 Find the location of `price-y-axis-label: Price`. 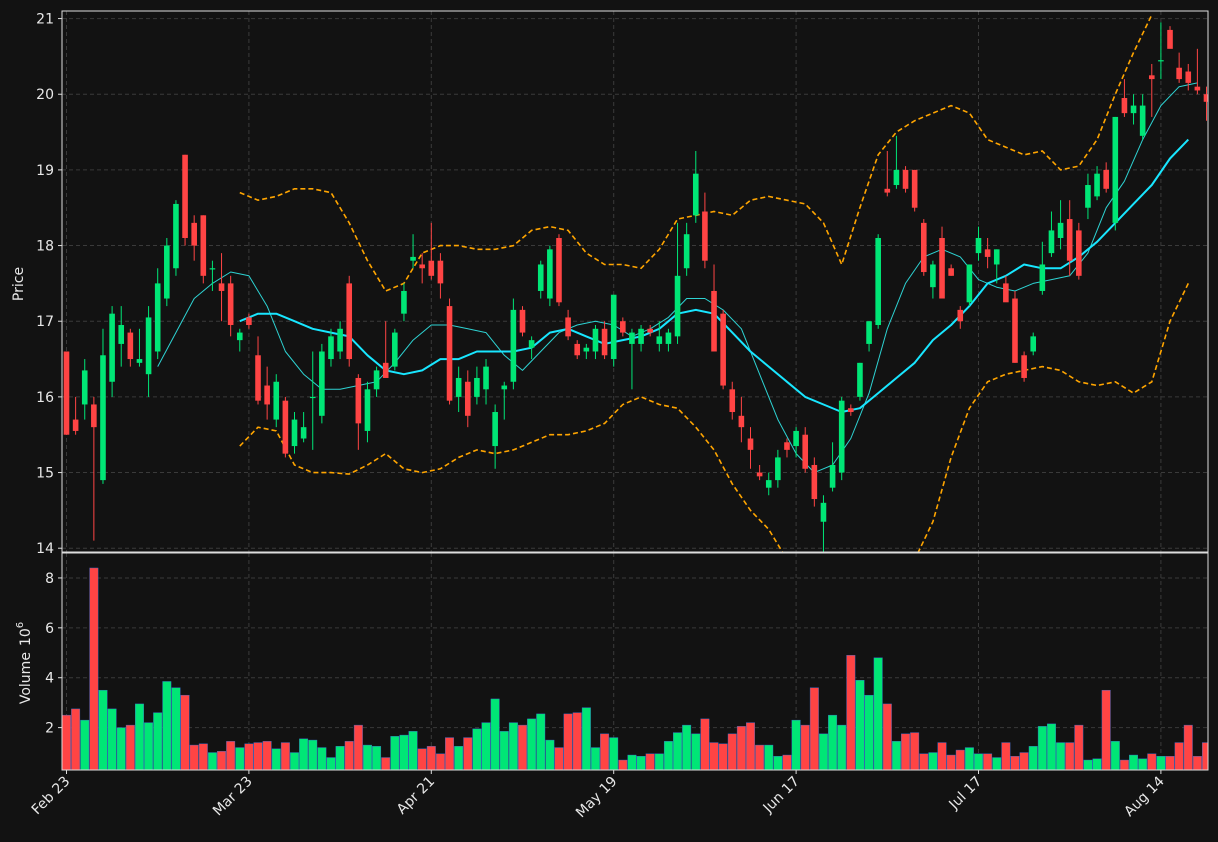

price-y-axis-label: Price is located at coordinates (19, 284).